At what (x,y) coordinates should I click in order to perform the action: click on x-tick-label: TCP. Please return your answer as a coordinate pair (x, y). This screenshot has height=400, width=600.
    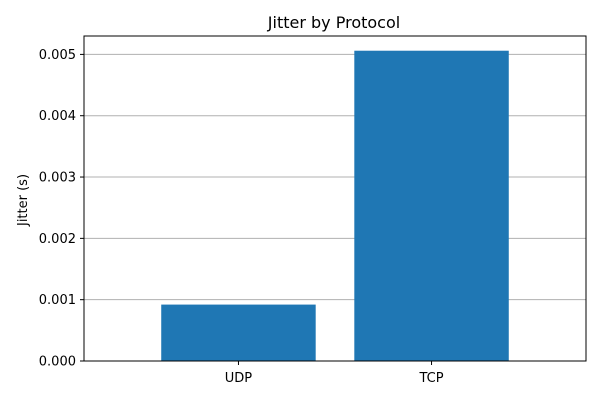
    Looking at the image, I should click on (430, 378).